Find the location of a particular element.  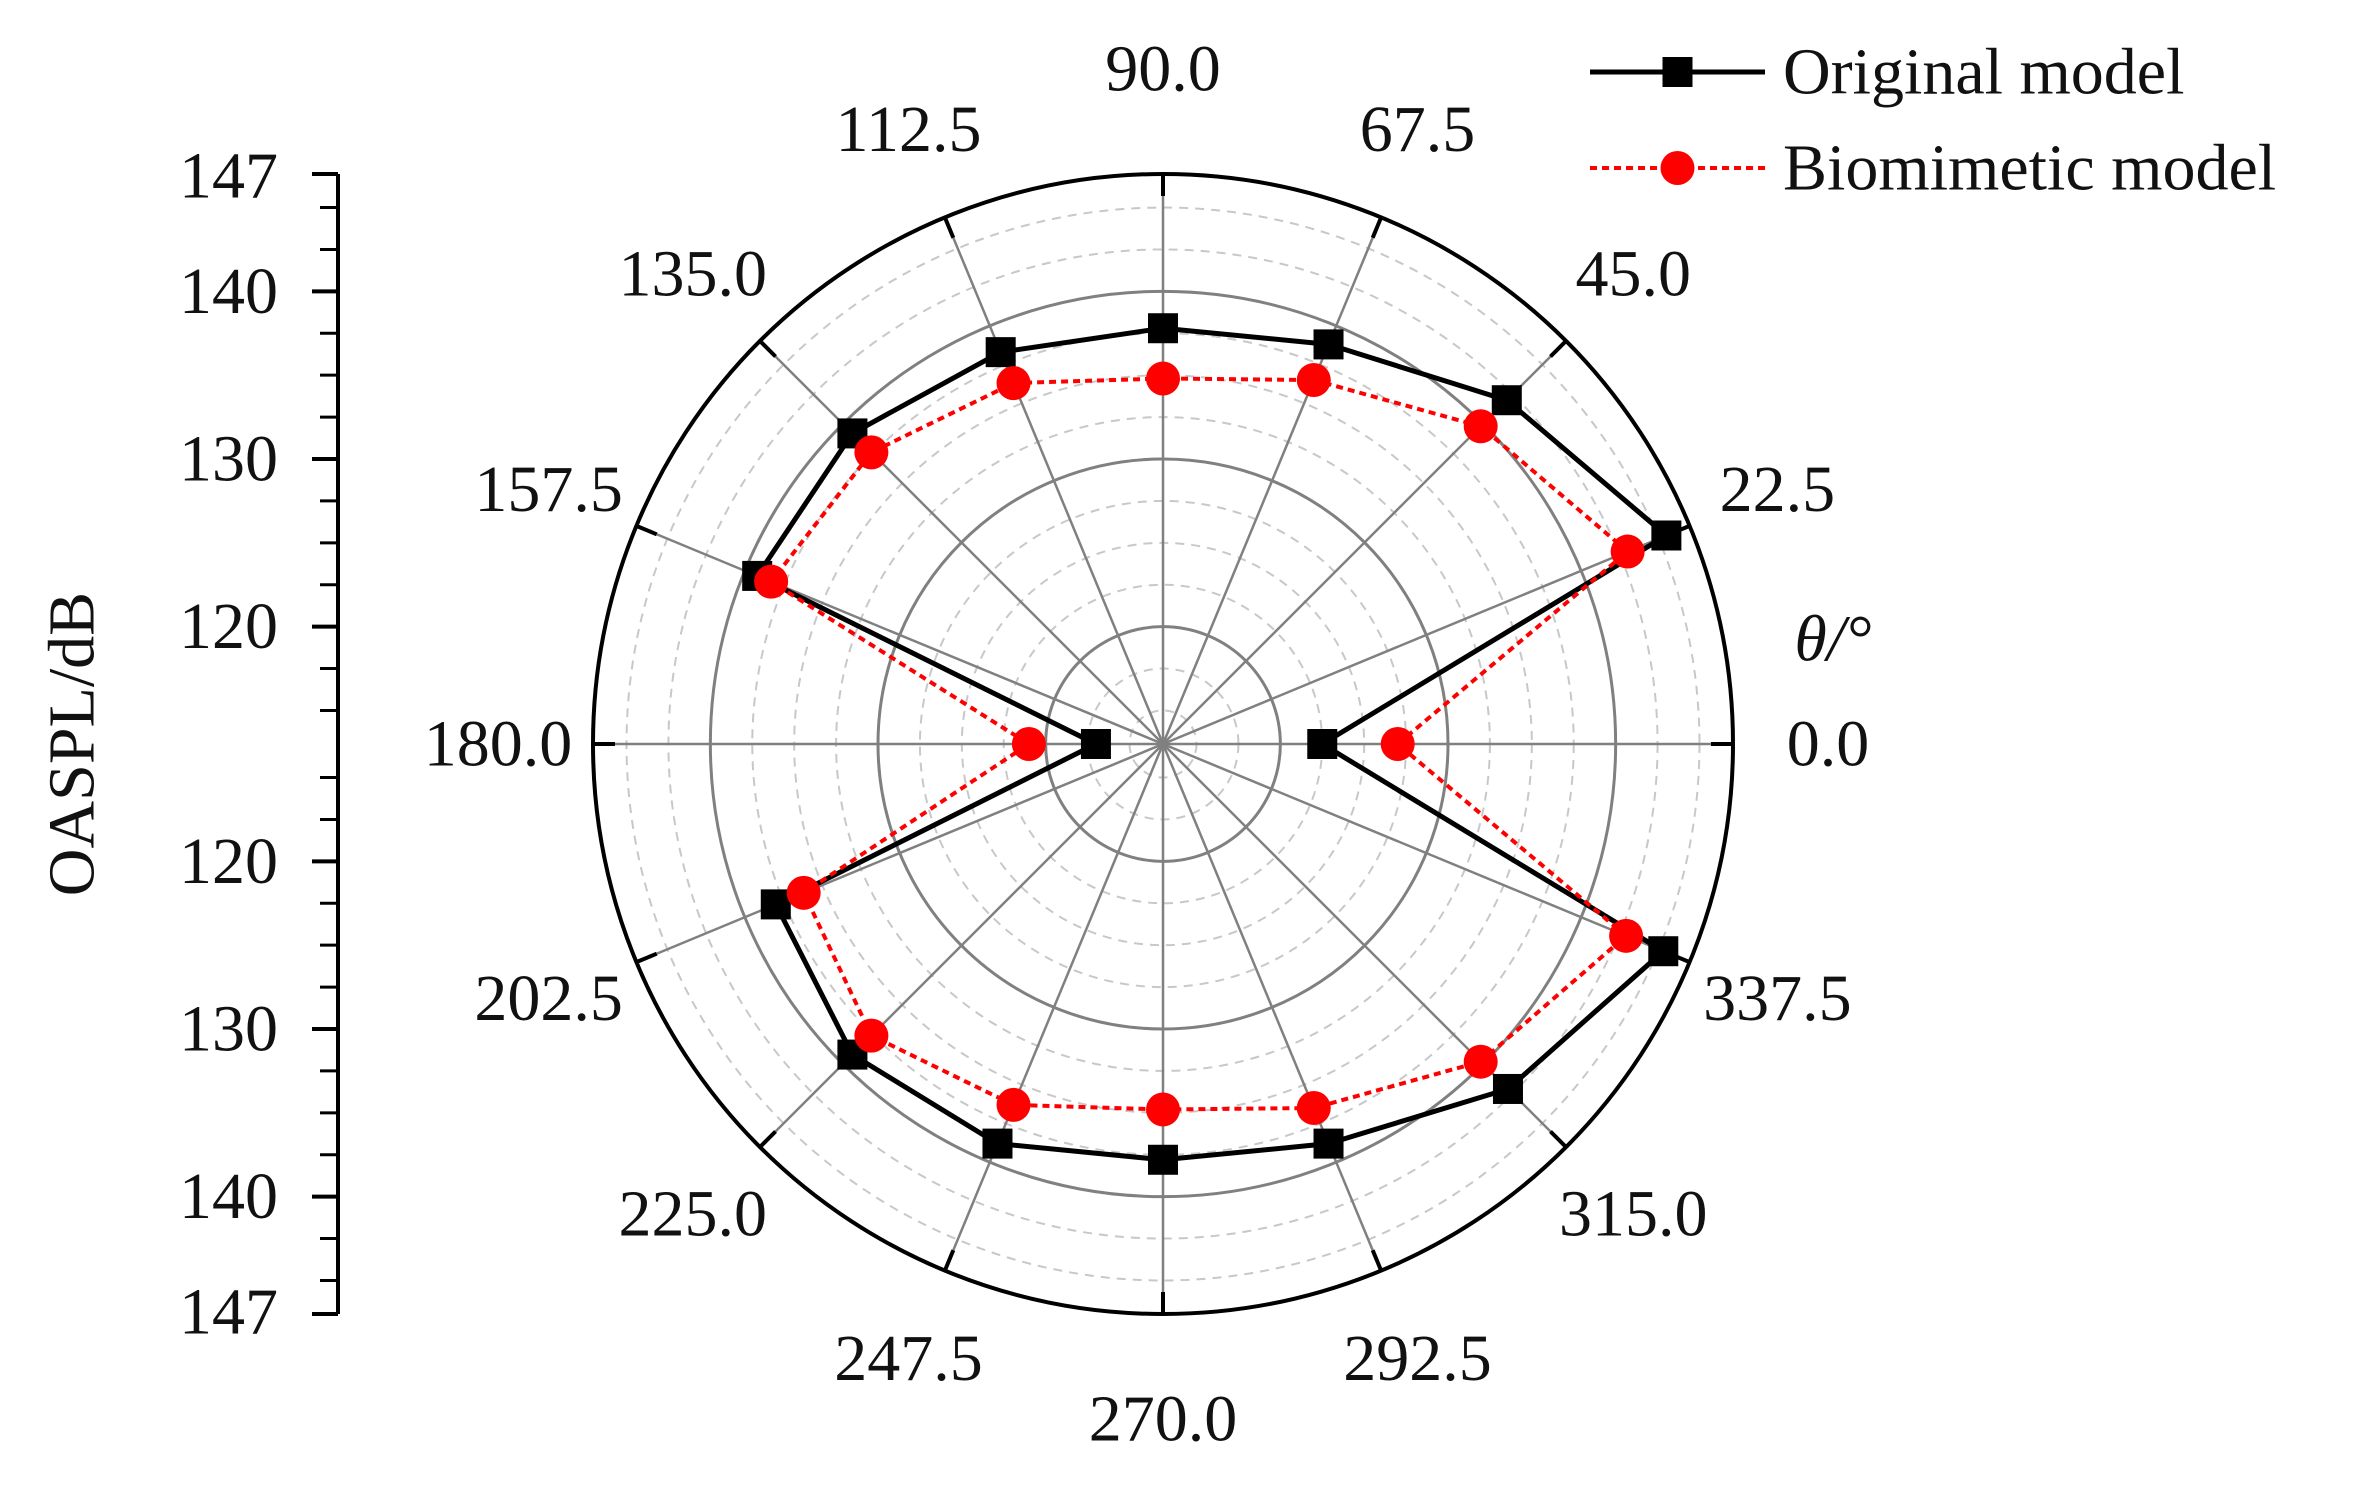

legend-label: Biomimetic model is located at coordinates (2029, 168).